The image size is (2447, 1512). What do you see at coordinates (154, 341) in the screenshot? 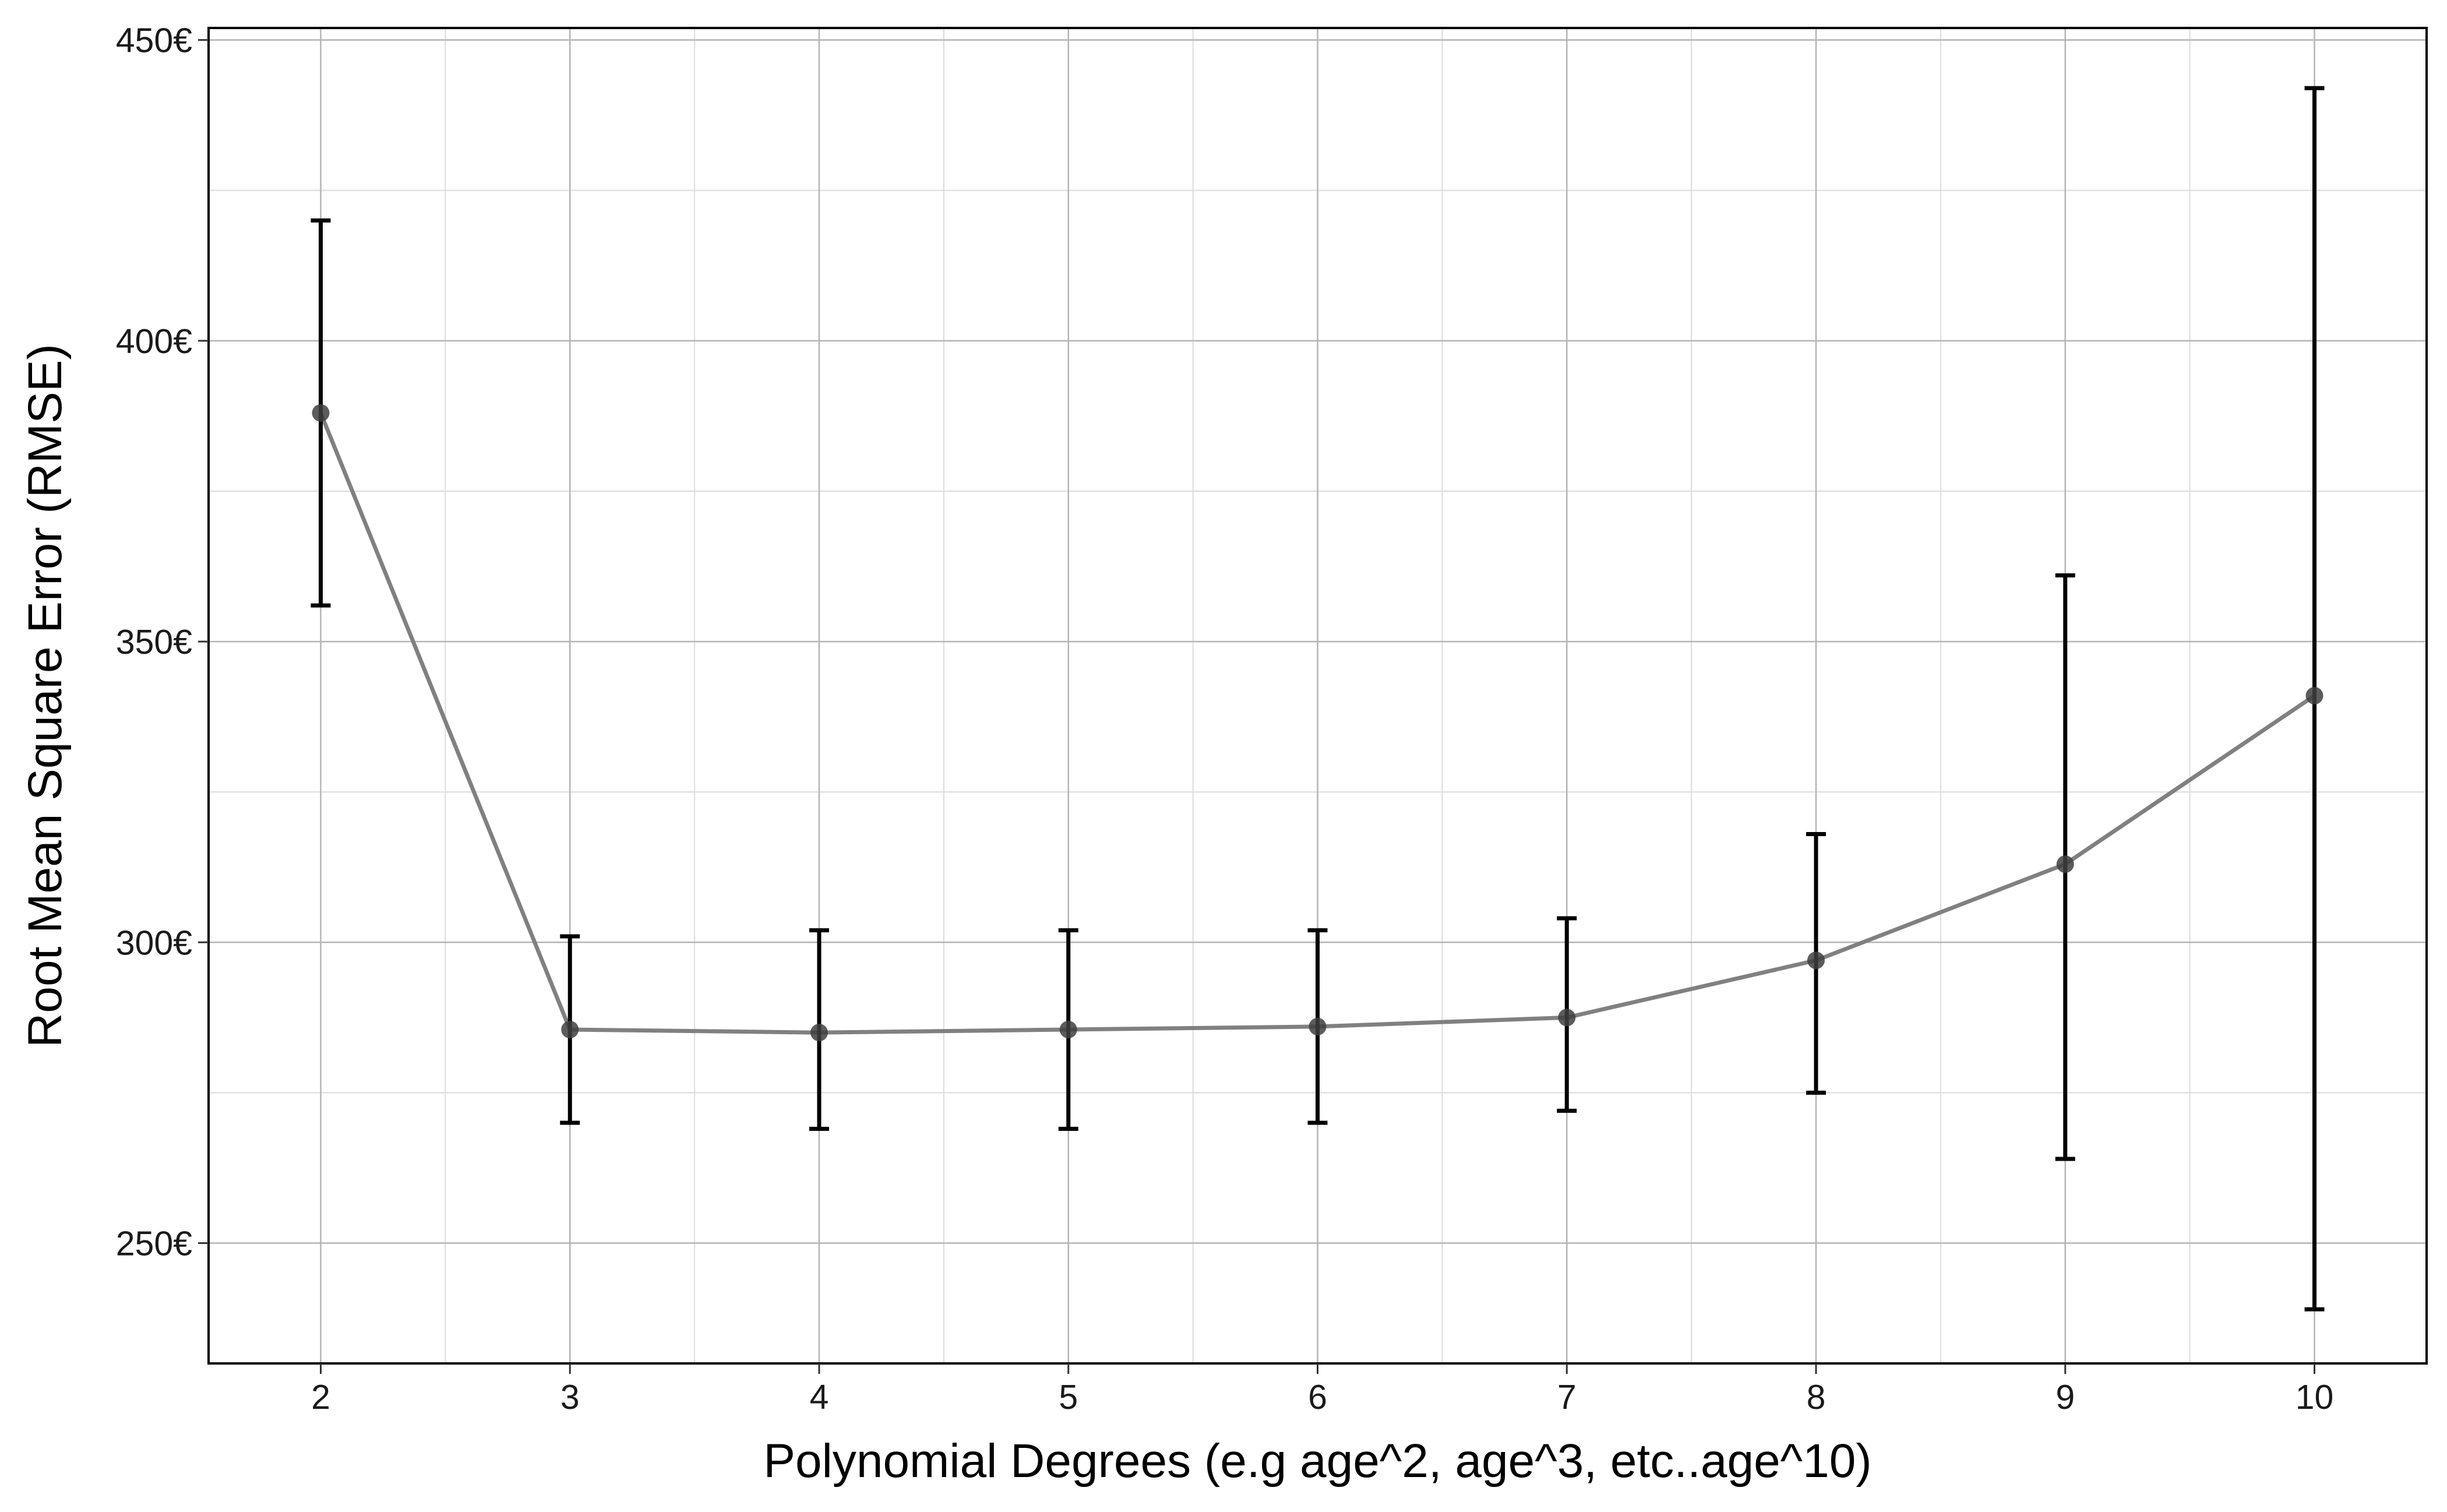
I see `y-tick-label: 400€` at bounding box center [154, 341].